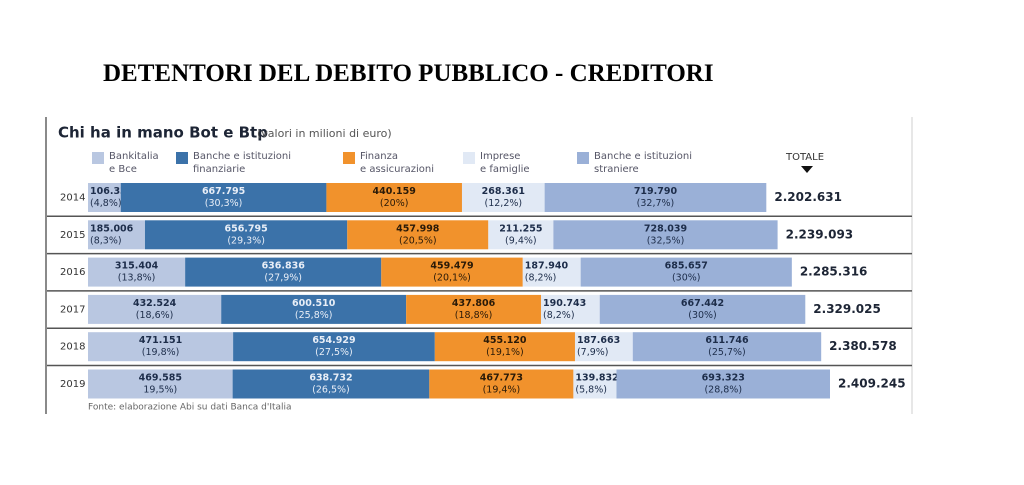  What do you see at coordinates (160, 340) in the screenshot?
I see `value-label: 471.151` at bounding box center [160, 340].